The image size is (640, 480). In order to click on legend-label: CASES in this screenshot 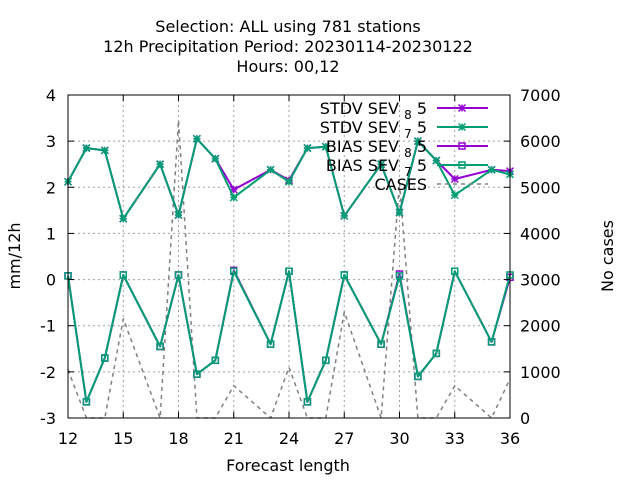, I will do `click(400, 184)`.